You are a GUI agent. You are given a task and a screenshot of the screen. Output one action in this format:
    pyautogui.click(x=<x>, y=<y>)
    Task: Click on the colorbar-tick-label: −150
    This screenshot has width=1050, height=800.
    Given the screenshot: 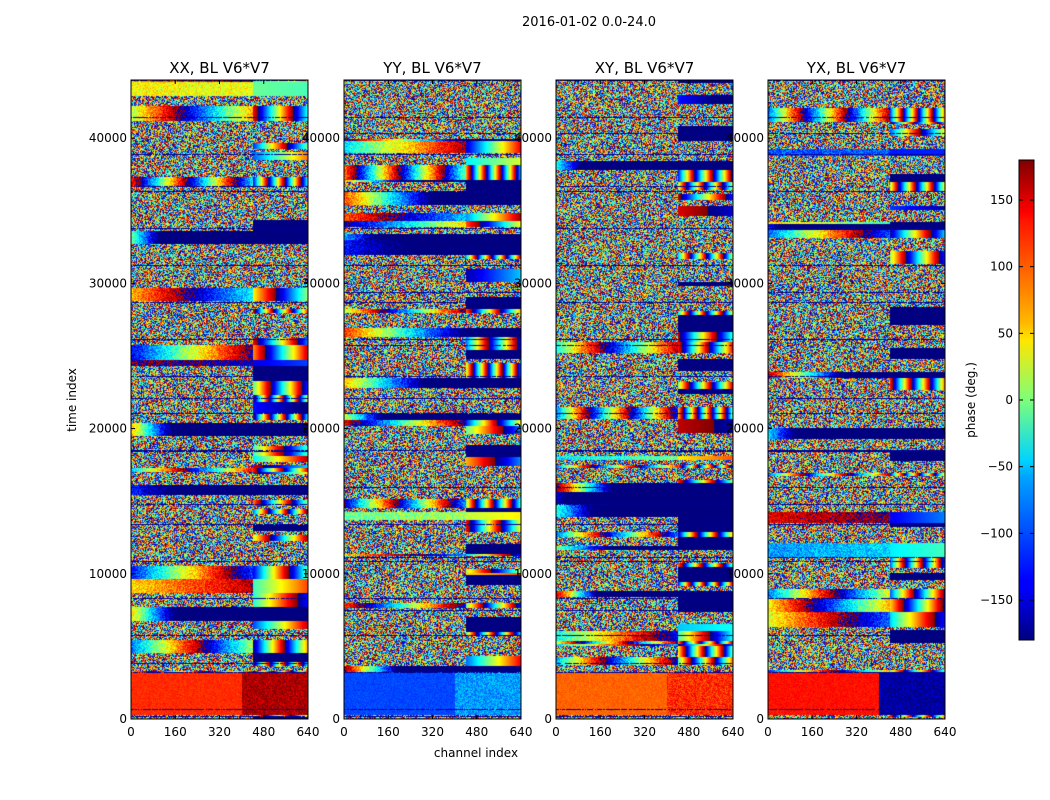 What is the action you would take?
    pyautogui.click(x=996, y=600)
    